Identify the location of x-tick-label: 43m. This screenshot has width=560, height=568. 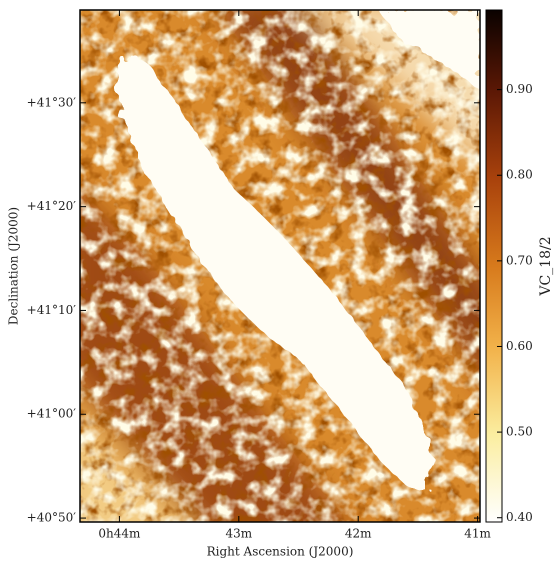
(238, 534).